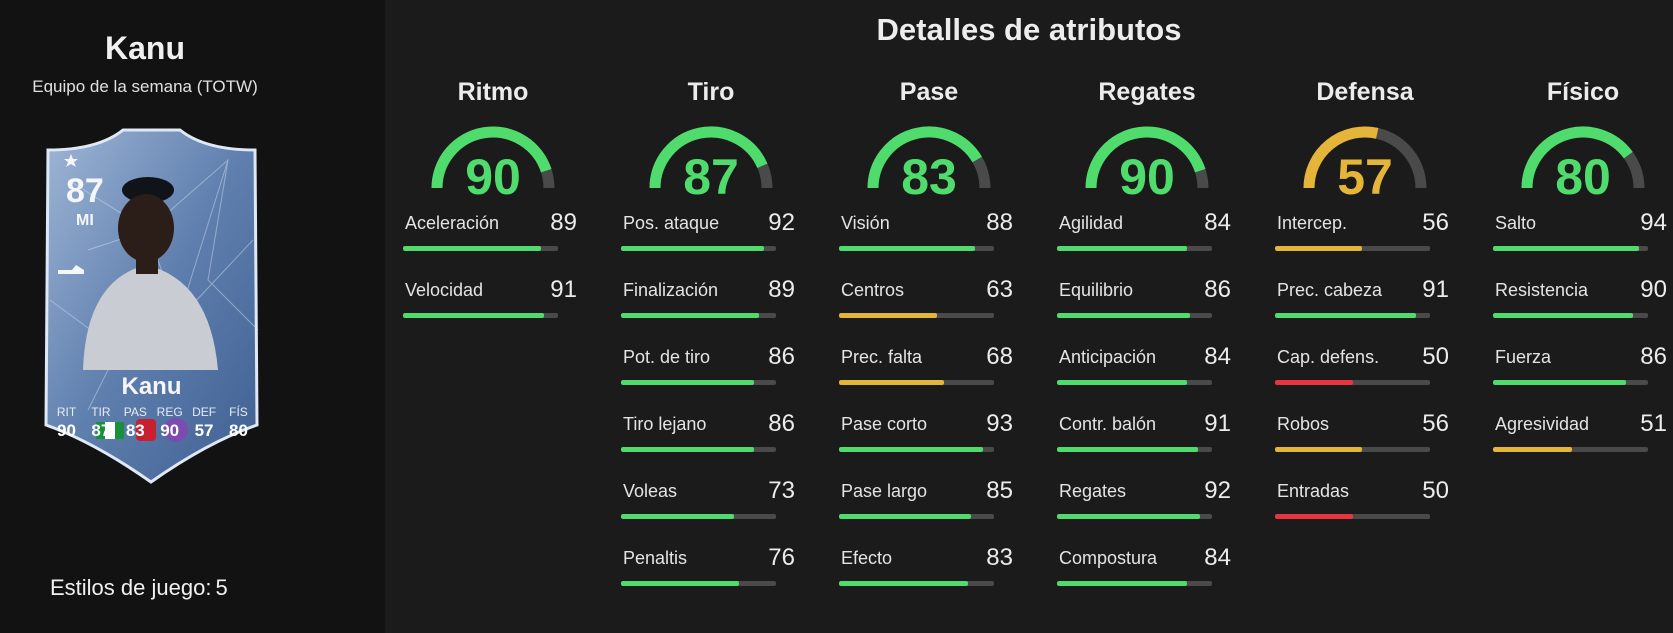  Describe the element at coordinates (66, 412) in the screenshot. I see `card-stat-label: RIT` at that location.